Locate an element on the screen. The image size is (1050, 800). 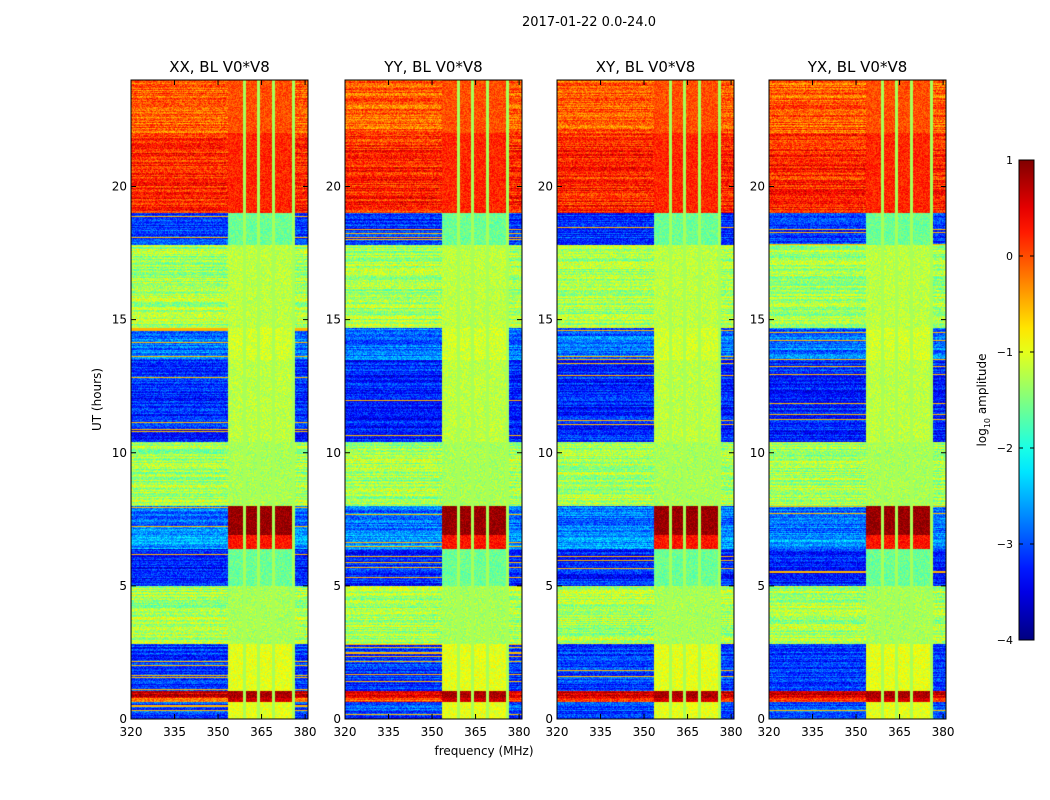
colorbar-tick-label: 0 is located at coordinates (1009, 256).